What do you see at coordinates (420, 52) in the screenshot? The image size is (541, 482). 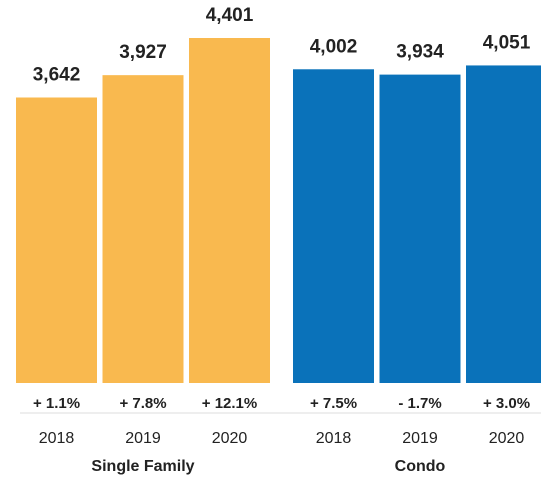 I see `value-label: 3,934` at bounding box center [420, 52].